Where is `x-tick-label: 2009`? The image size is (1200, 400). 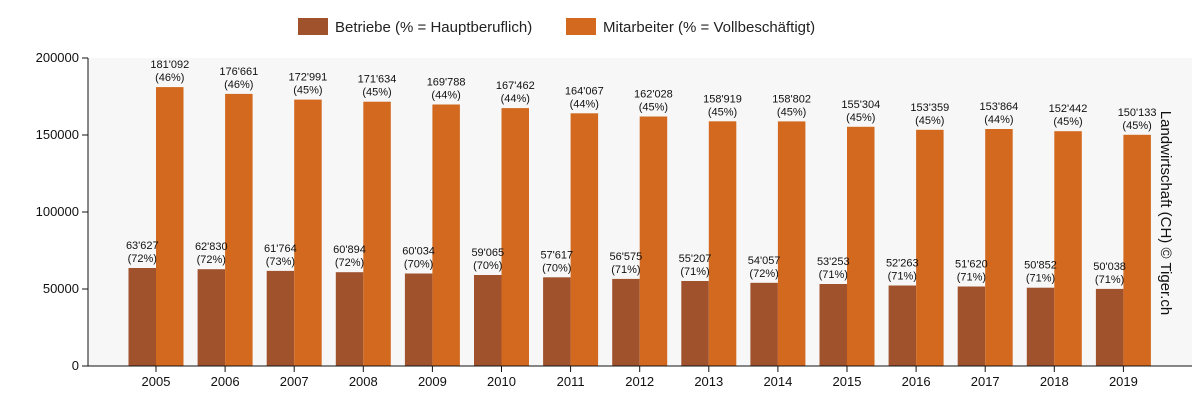 x-tick-label: 2009 is located at coordinates (432, 381).